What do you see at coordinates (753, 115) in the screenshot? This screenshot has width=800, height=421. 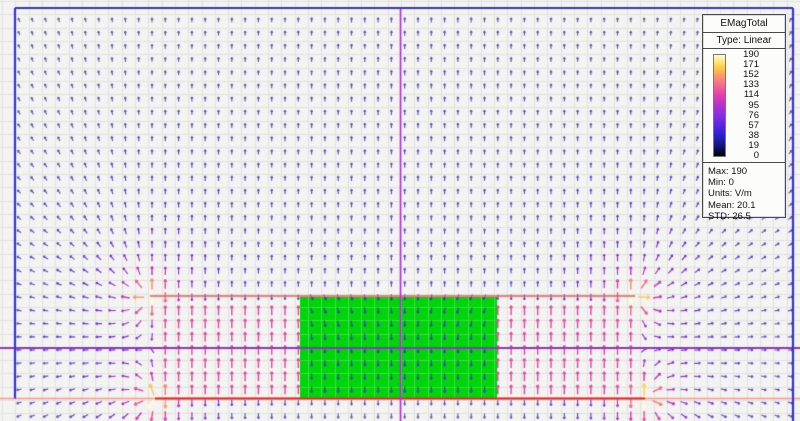 I see `colorbar-tick-label: 76` at bounding box center [753, 115].